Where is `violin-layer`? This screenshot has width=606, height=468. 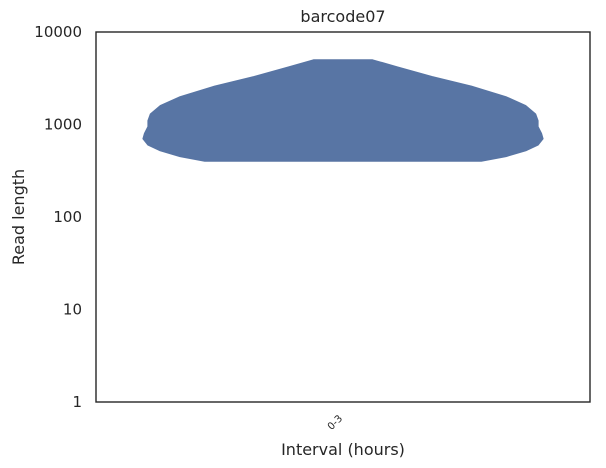 violin-layer is located at coordinates (343, 110).